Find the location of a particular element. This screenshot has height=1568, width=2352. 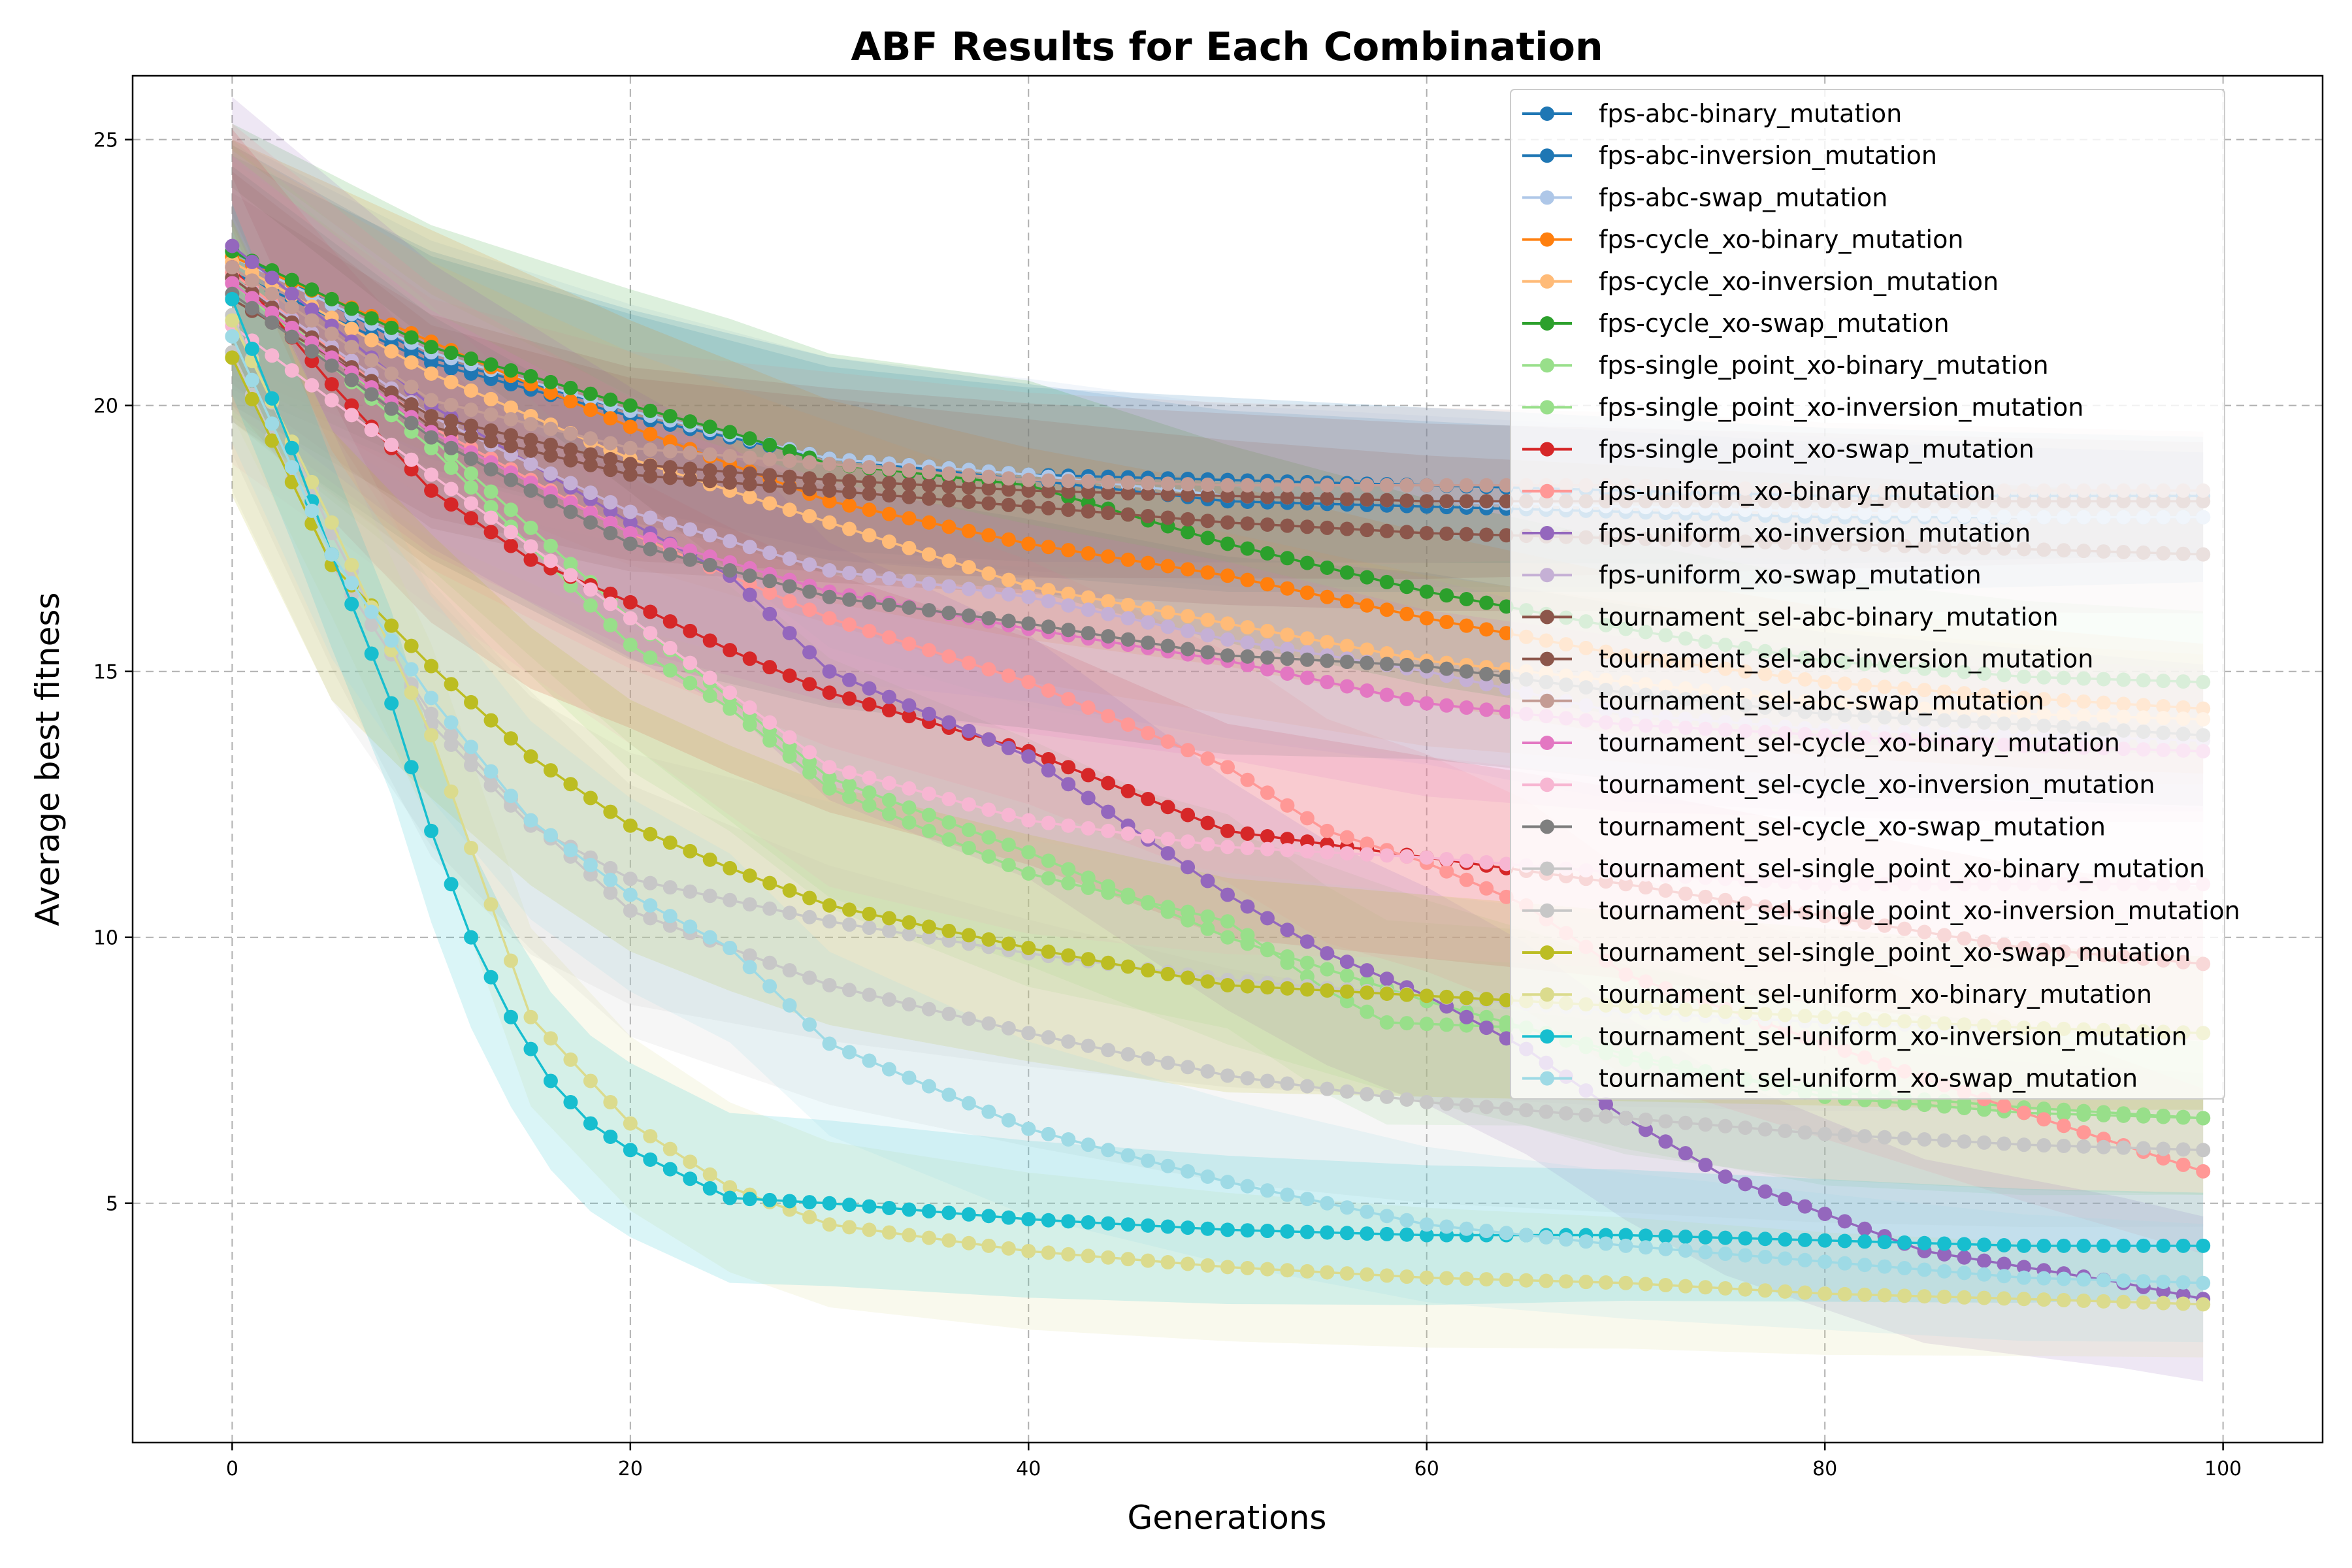

legend-label: fps-single_point_xo-swap_mutation is located at coordinates (1816, 449).